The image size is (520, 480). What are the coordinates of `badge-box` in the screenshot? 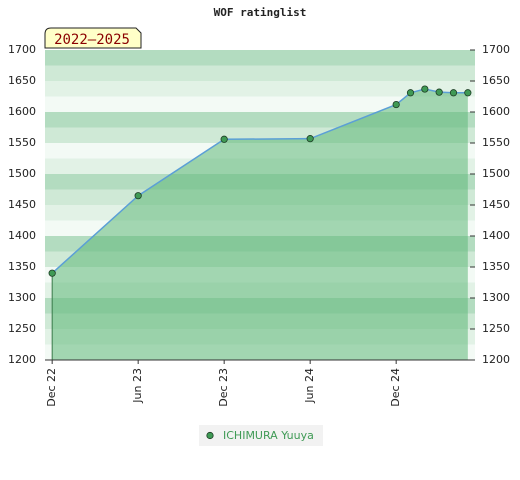 It's located at (93, 38).